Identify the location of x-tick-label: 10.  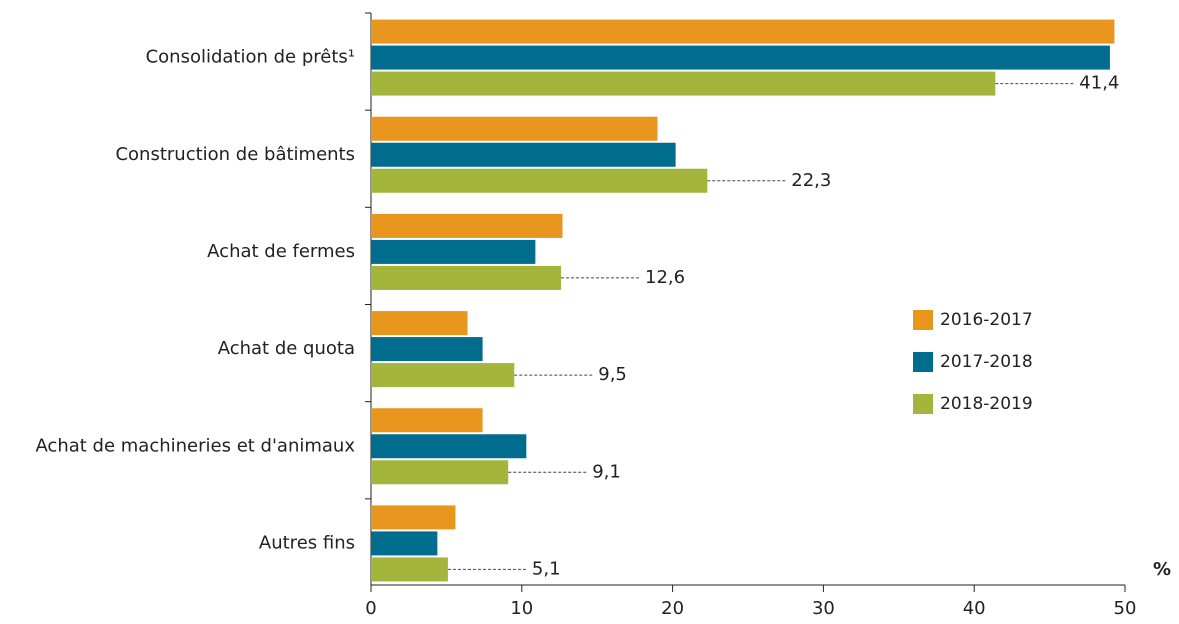
(521, 608).